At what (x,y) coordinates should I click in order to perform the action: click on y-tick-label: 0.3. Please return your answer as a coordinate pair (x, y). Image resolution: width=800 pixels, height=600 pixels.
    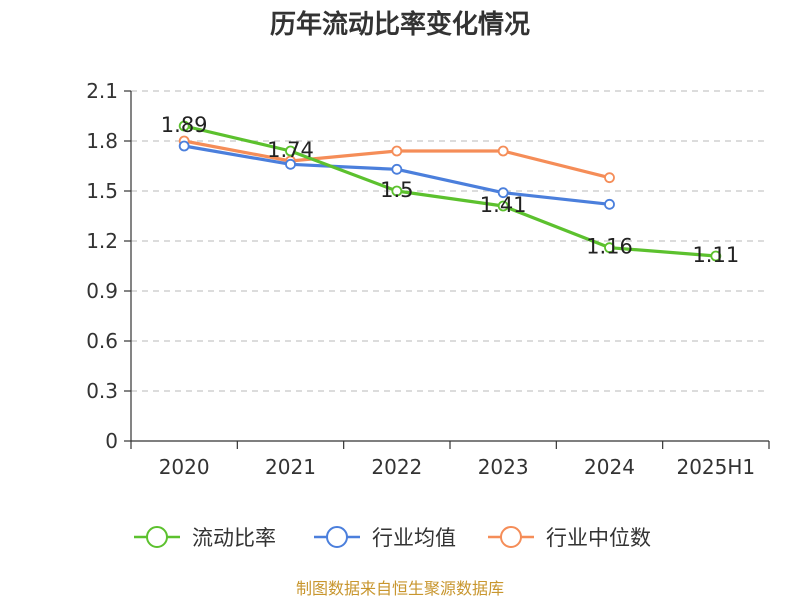
    Looking at the image, I should click on (102, 391).